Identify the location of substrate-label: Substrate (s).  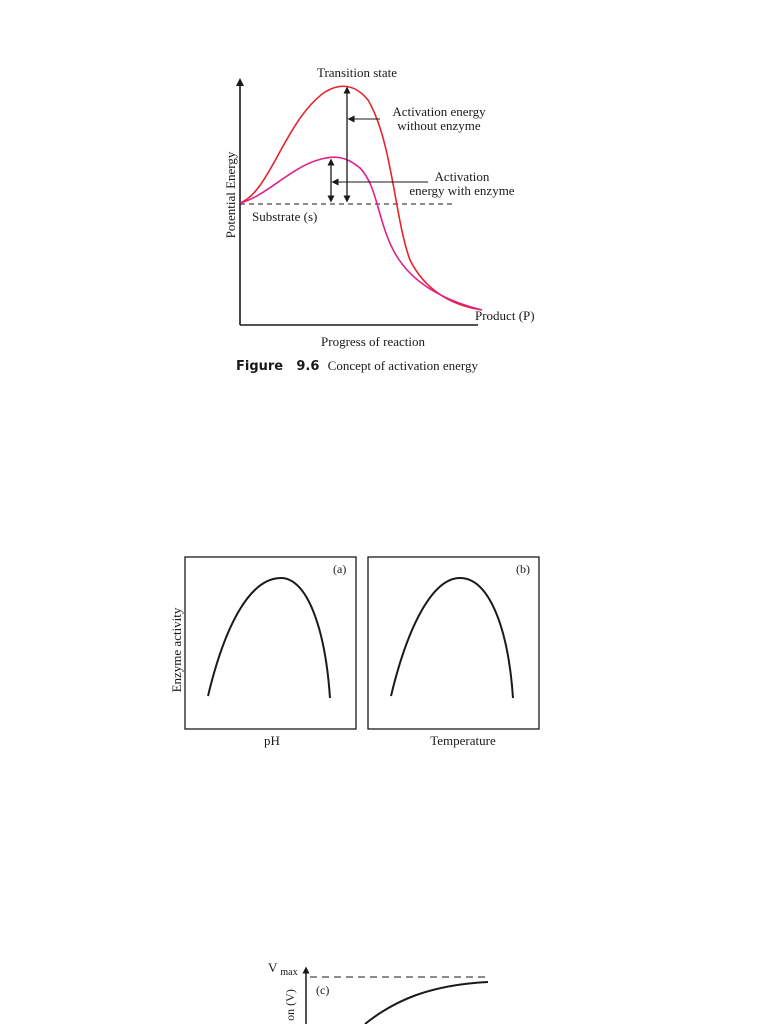
(284, 216).